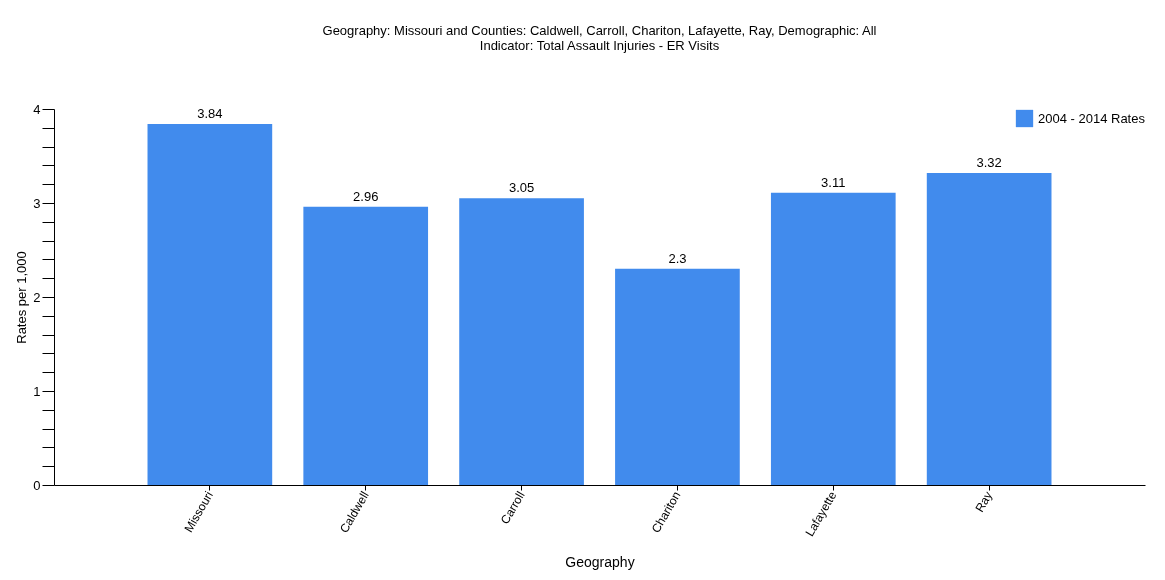  Describe the element at coordinates (37, 297) in the screenshot. I see `y-tick-label: 2` at that location.